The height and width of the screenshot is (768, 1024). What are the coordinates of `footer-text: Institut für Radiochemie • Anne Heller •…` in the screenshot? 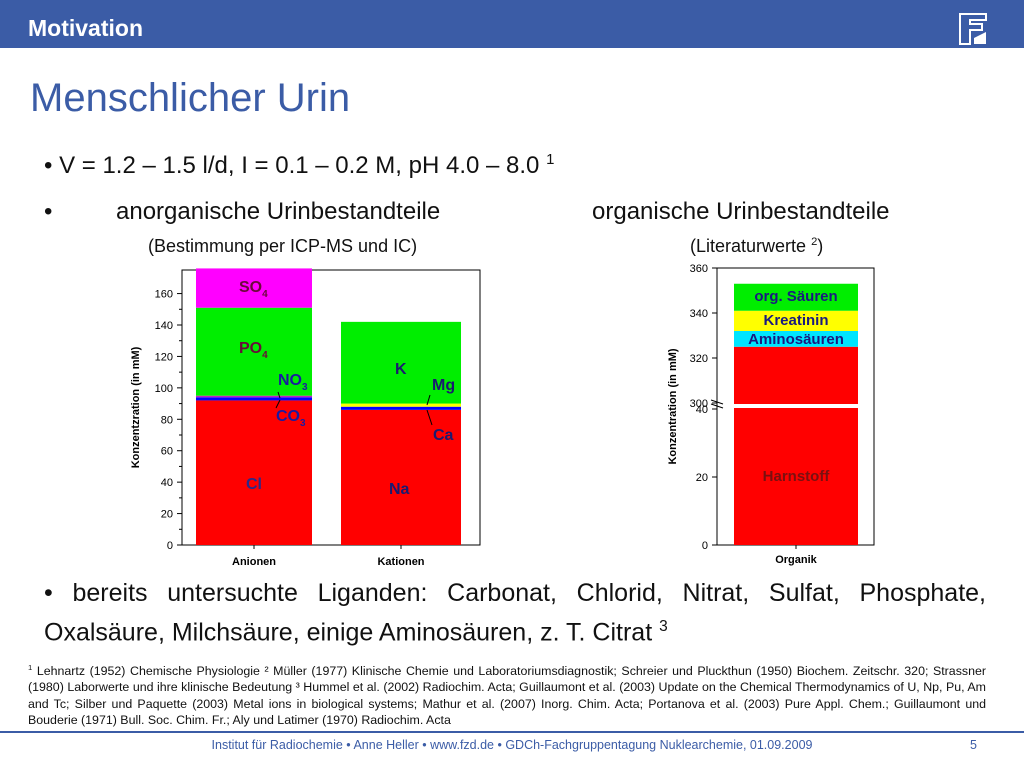 It's located at (512, 745).